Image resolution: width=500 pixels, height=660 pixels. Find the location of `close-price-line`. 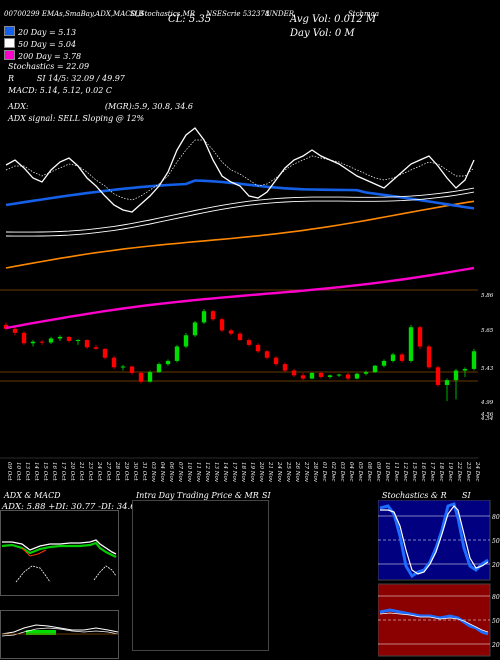

close-price-line is located at coordinates (240, 170).